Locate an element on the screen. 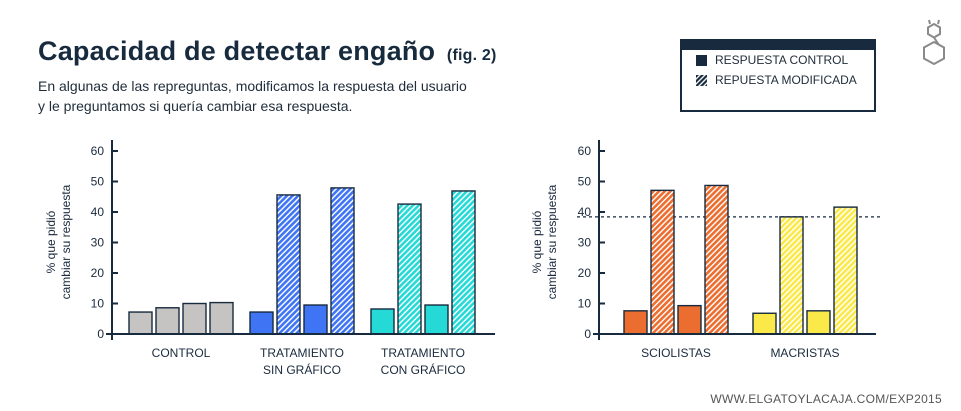  legend-header-bar is located at coordinates (778, 45).